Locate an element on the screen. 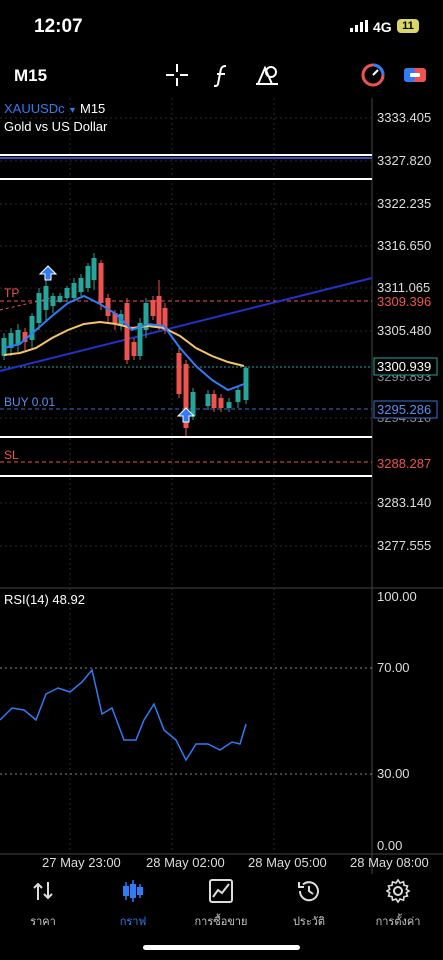  sl-label: SL is located at coordinates (11, 455).